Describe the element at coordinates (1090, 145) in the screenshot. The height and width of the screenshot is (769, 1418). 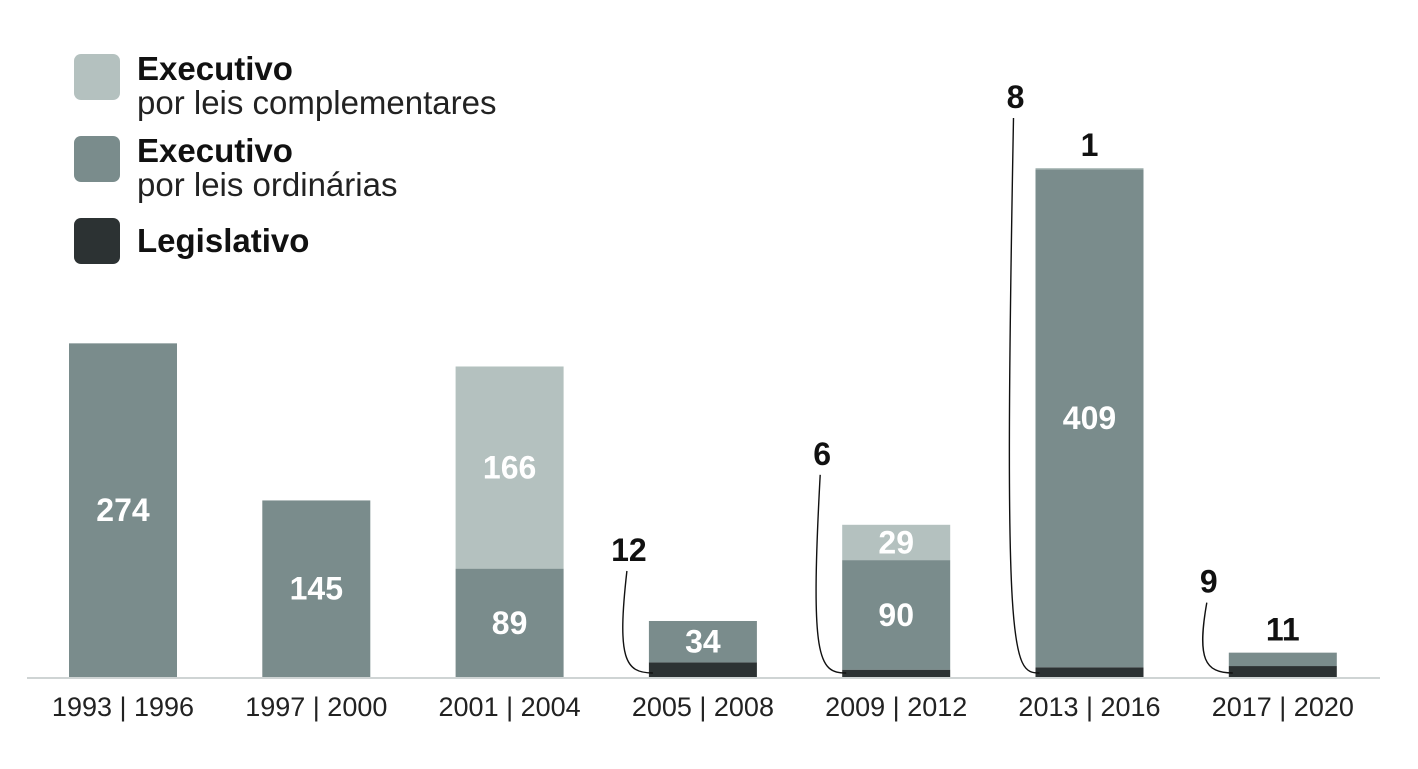
I see `data-label-complementares-5: 1` at that location.